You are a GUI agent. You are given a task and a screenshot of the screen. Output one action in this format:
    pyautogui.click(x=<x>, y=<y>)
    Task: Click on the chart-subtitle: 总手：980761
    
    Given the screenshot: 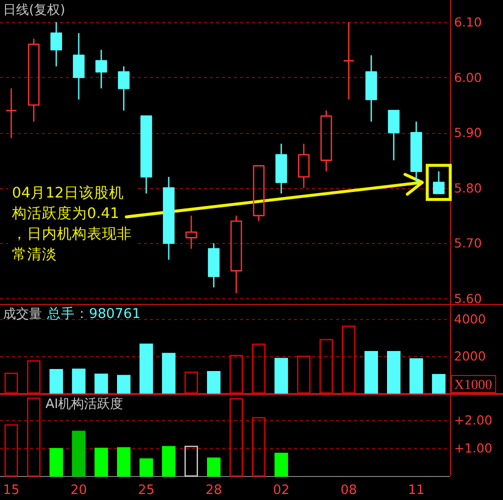 What is the action you would take?
    pyautogui.click(x=93, y=314)
    